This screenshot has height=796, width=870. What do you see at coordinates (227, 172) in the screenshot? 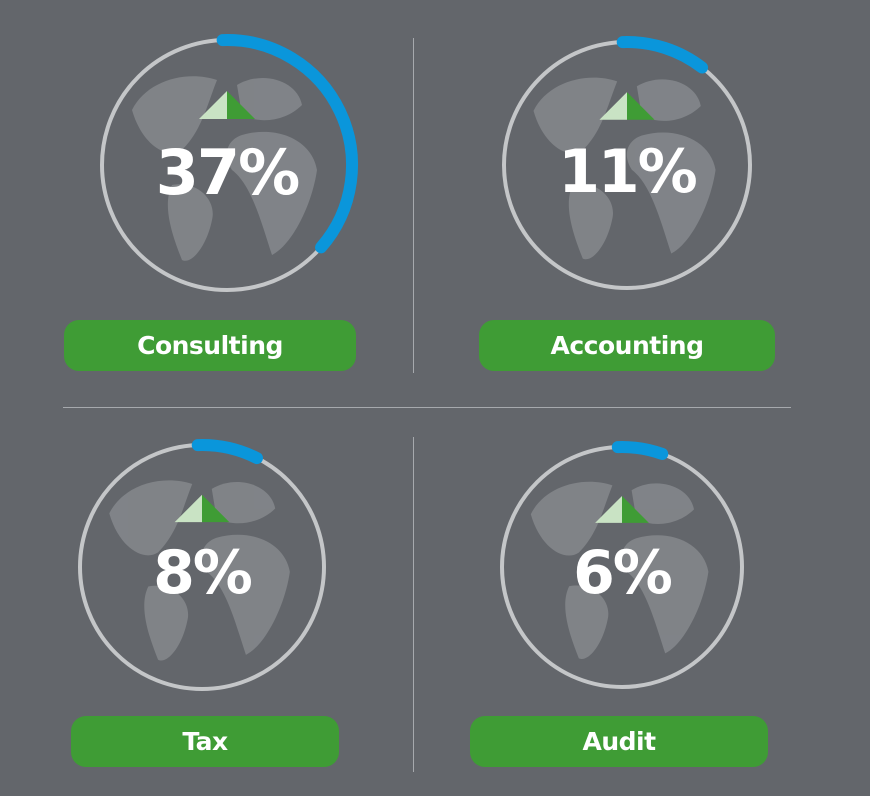
I see `gauge-value: 37%` at bounding box center [227, 172].